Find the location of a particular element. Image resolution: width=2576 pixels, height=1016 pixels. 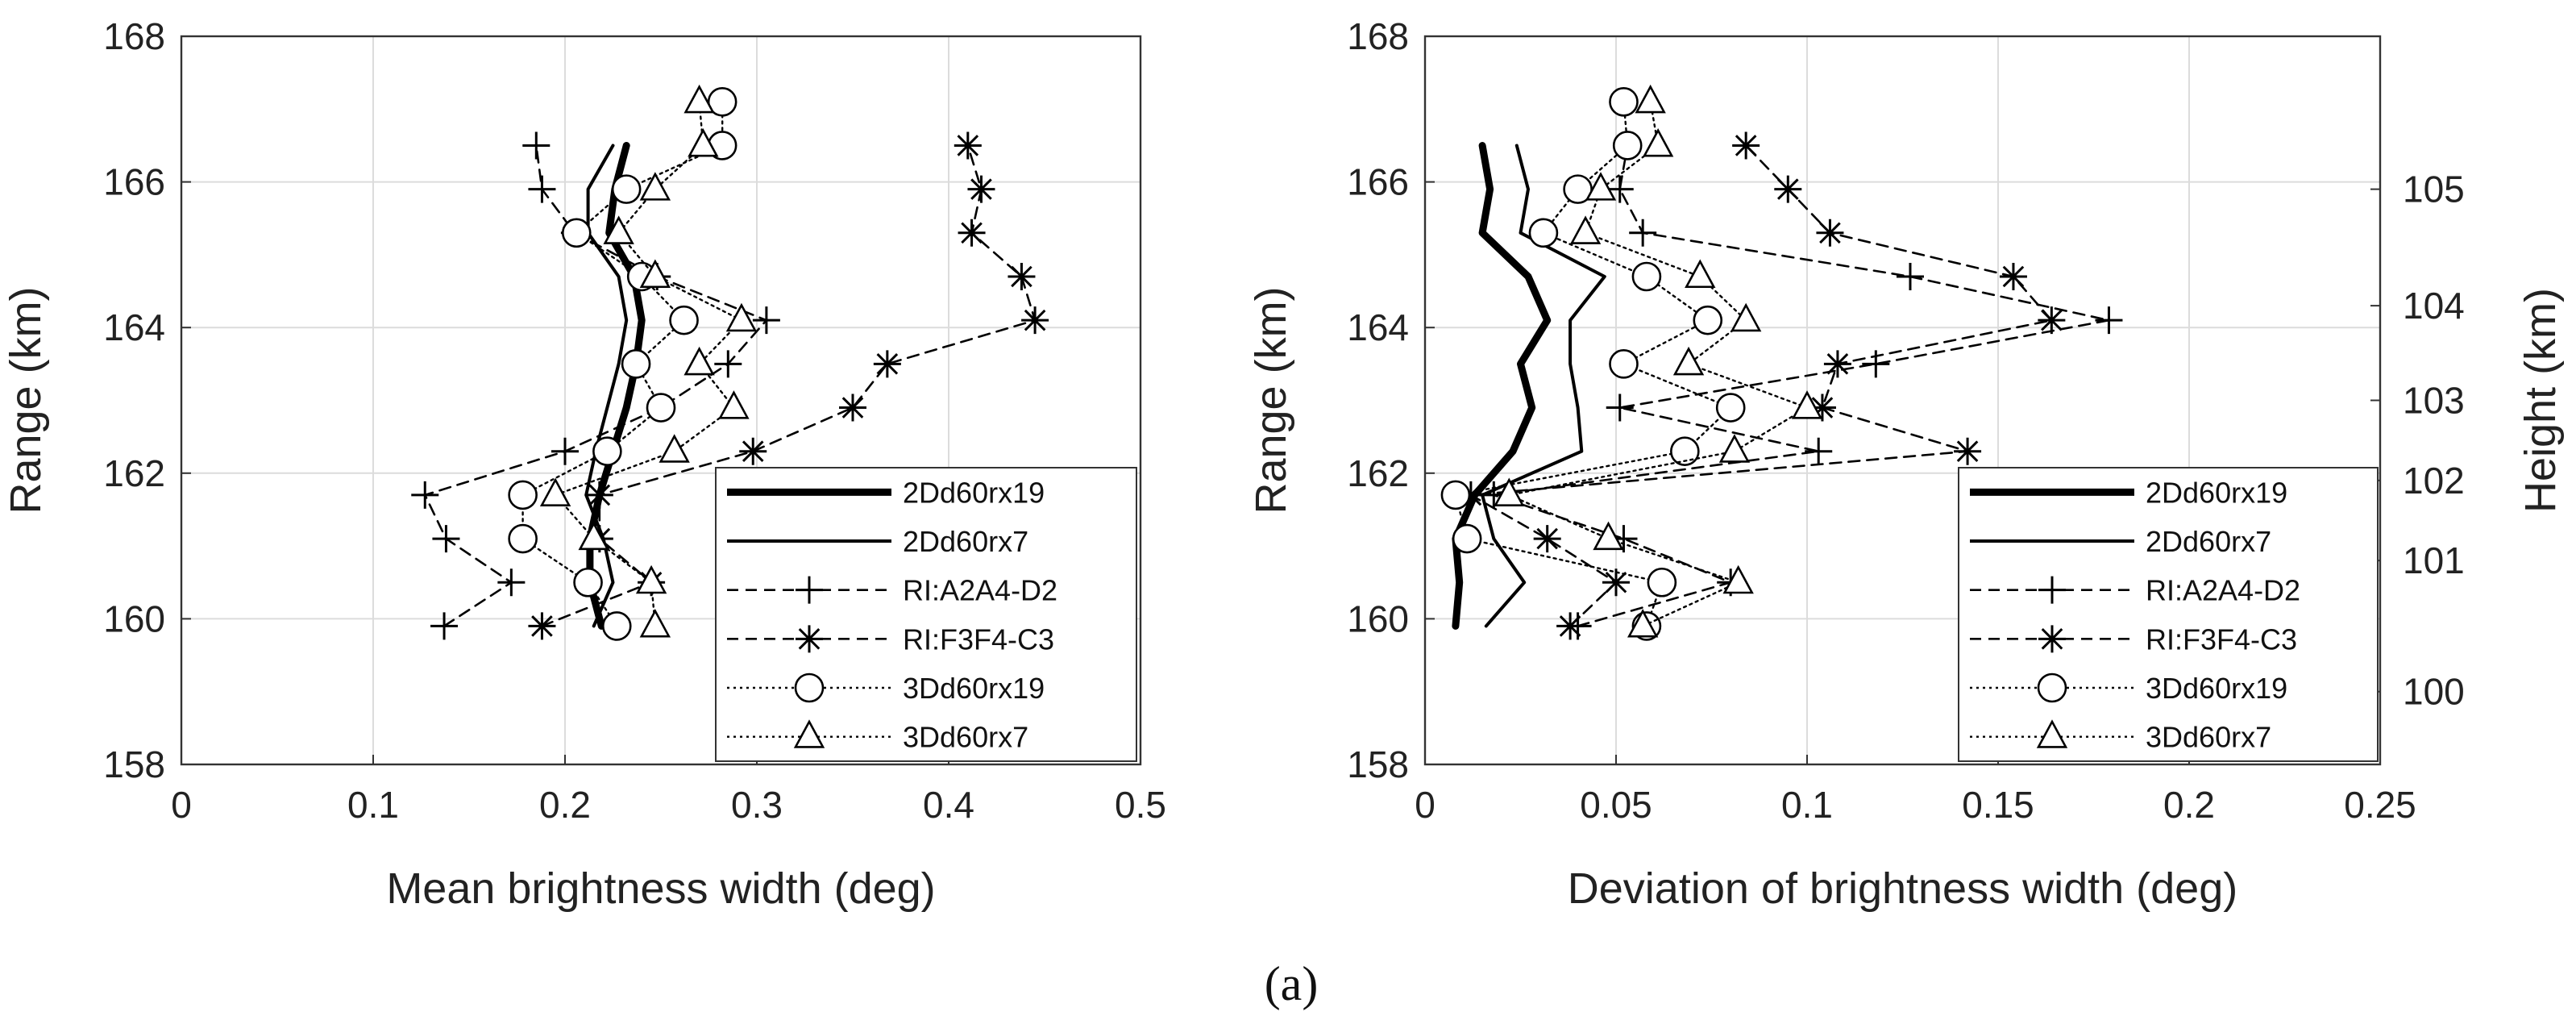

y2-tick-label: 105 is located at coordinates (2434, 189).